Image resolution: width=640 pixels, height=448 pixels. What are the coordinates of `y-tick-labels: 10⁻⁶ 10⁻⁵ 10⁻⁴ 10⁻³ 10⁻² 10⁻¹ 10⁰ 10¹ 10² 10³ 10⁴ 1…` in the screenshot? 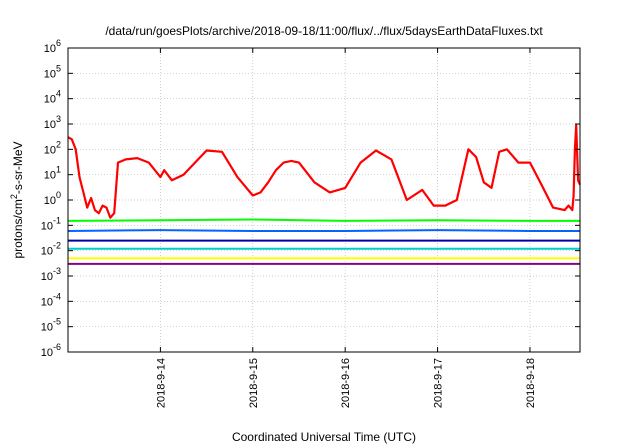 It's located at (51, 198).